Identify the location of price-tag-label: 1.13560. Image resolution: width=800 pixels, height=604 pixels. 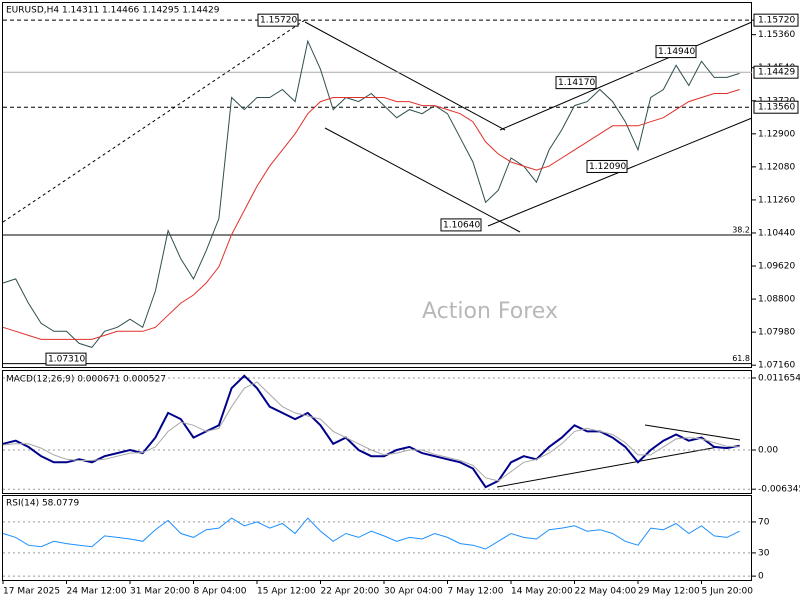
(776, 108).